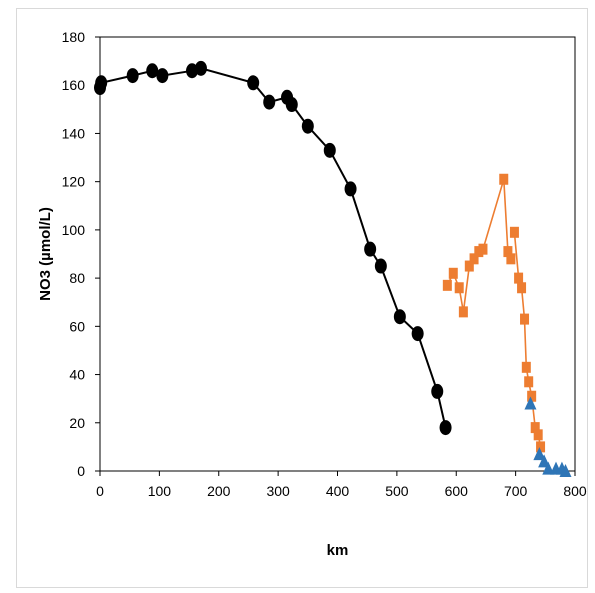 This screenshot has width=595, height=593. What do you see at coordinates (77, 326) in the screenshot?
I see `y-tick-label: 60` at bounding box center [77, 326].